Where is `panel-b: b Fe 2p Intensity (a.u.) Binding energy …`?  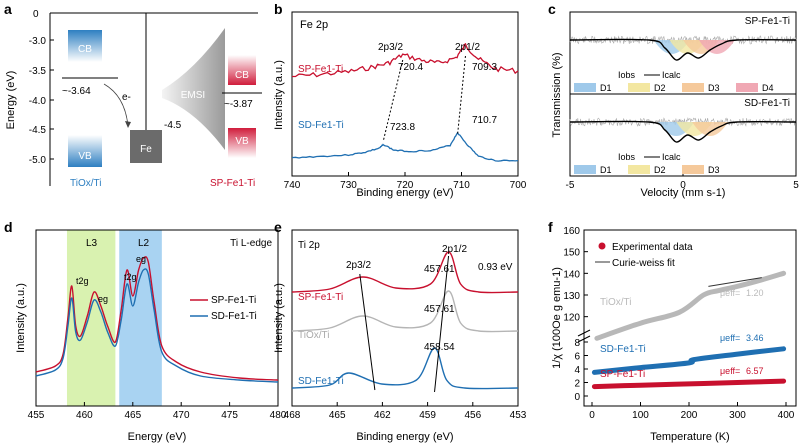
panel-b: b Fe 2p Intensity (a.u.) Binding energy … is located at coordinates (400, 100).